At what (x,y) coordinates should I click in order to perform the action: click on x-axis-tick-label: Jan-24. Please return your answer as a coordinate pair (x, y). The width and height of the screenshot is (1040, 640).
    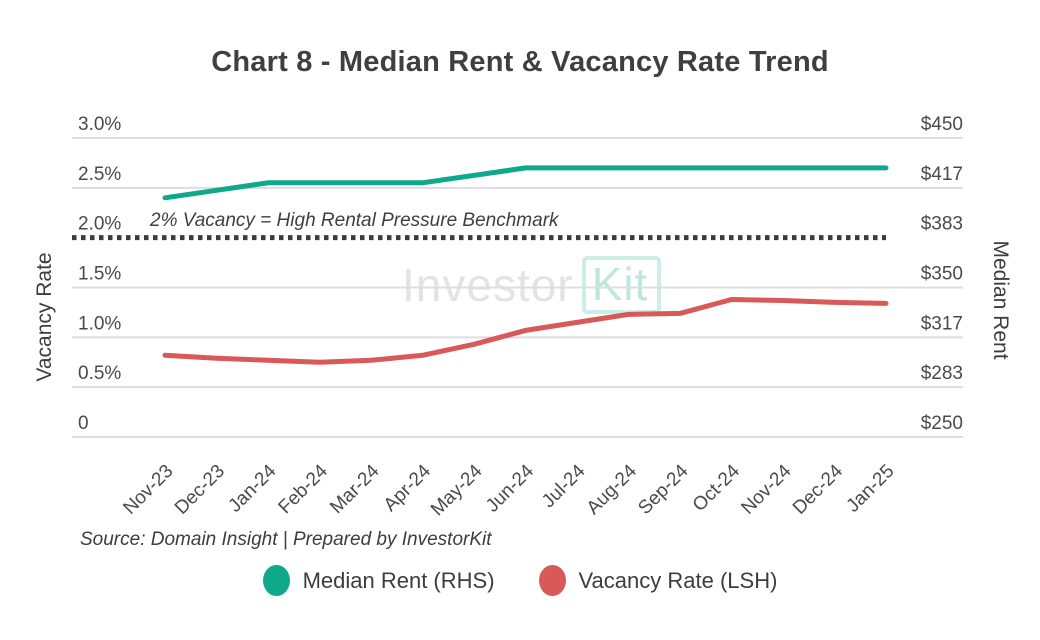
    Looking at the image, I should click on (253, 488).